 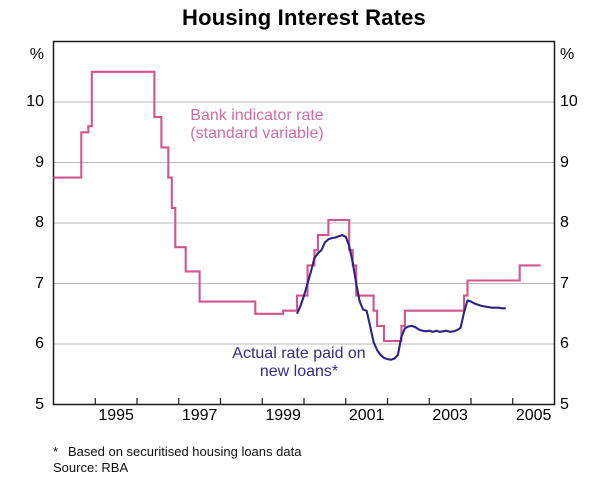 What do you see at coordinates (569, 101) in the screenshot?
I see `y-axis-tick-label-right: 10` at bounding box center [569, 101].